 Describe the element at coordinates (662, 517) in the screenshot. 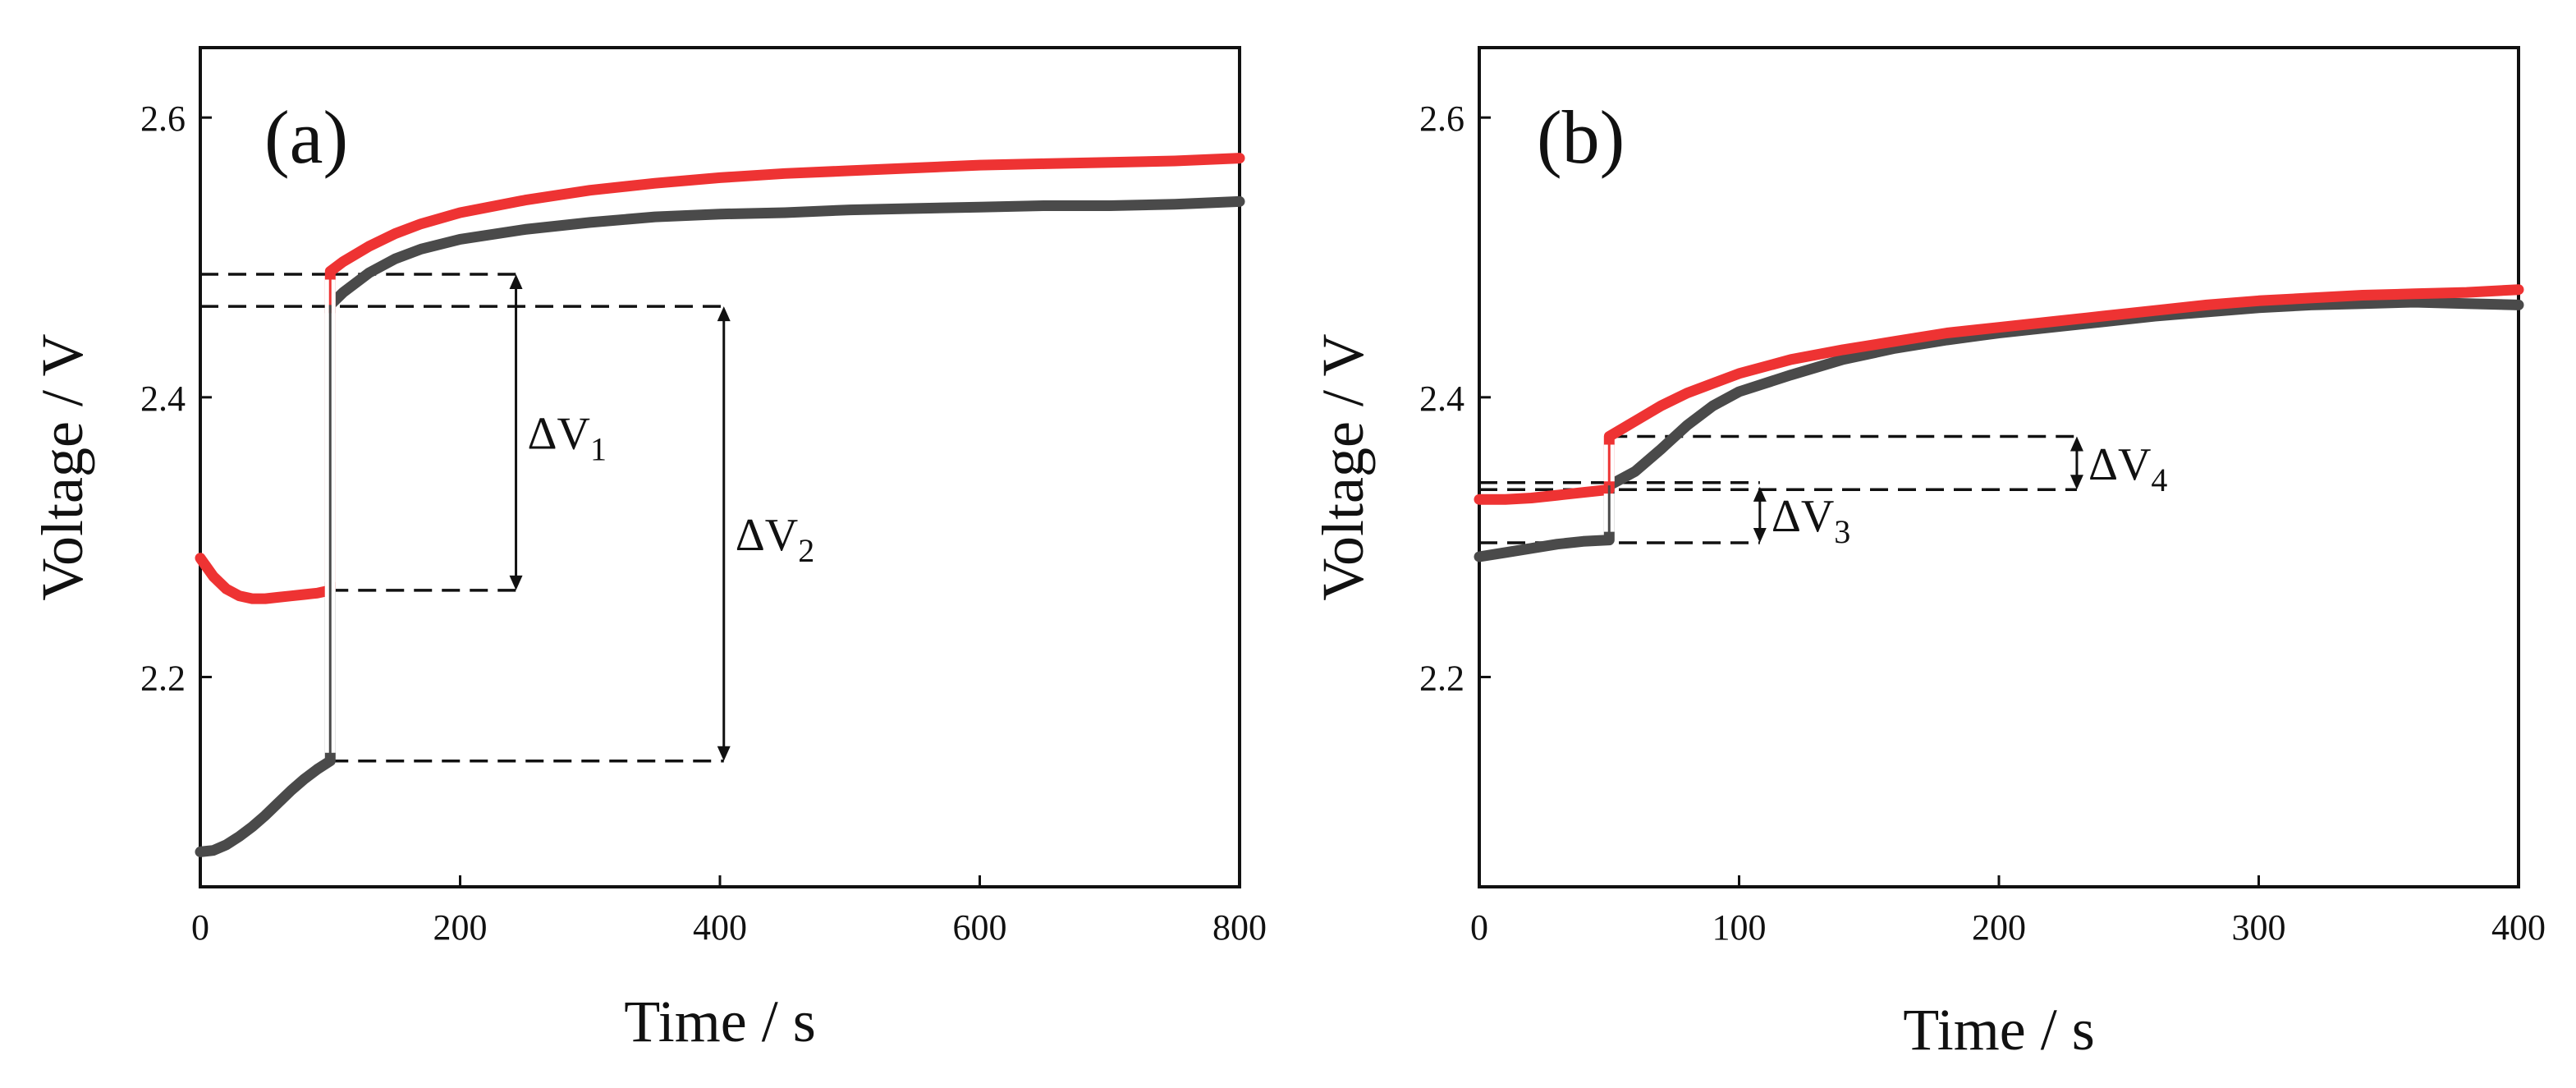

I see `annotations-a: ΔV1 ΔV2` at that location.